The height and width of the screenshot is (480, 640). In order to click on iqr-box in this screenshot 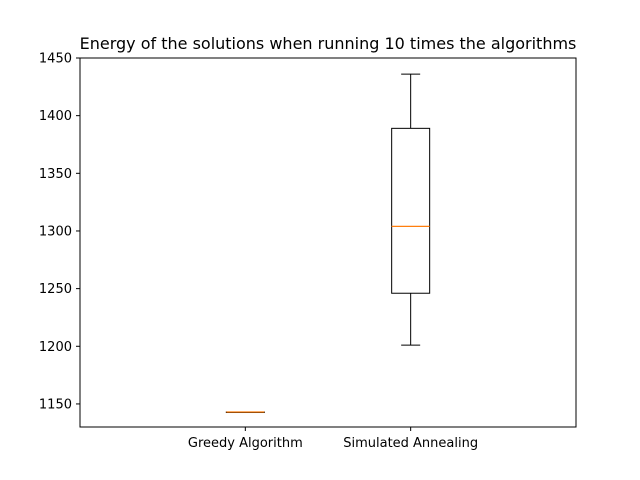, I will do `click(411, 210)`.